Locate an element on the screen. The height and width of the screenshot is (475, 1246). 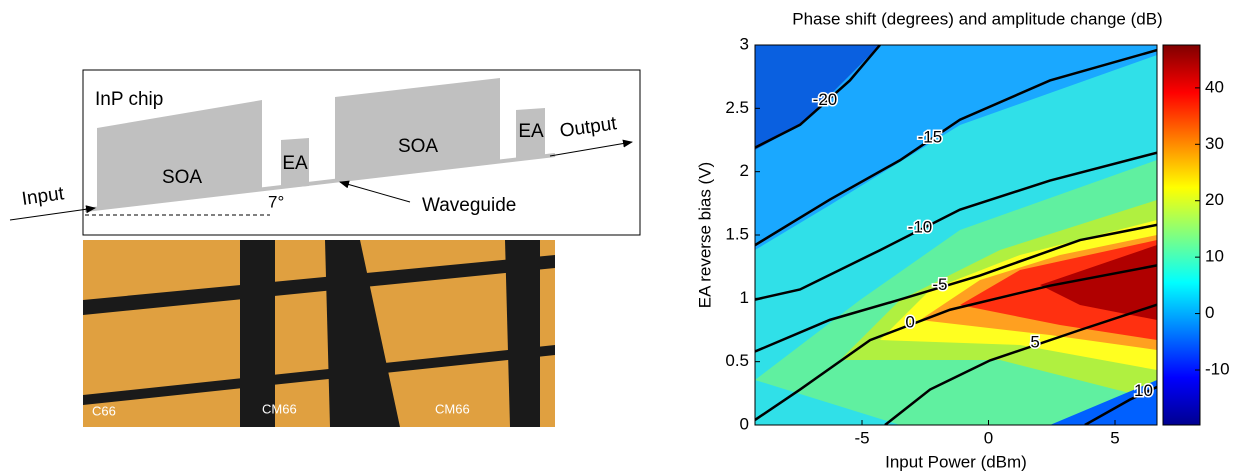
y-tick-label: 2.5 is located at coordinates (737, 107).